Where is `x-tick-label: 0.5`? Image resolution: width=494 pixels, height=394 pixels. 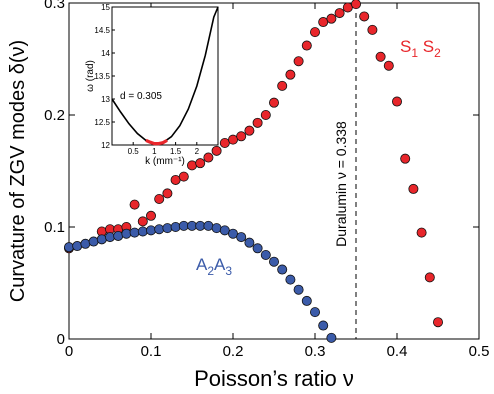
x-tick-label: 0.5 is located at coordinates (479, 351).